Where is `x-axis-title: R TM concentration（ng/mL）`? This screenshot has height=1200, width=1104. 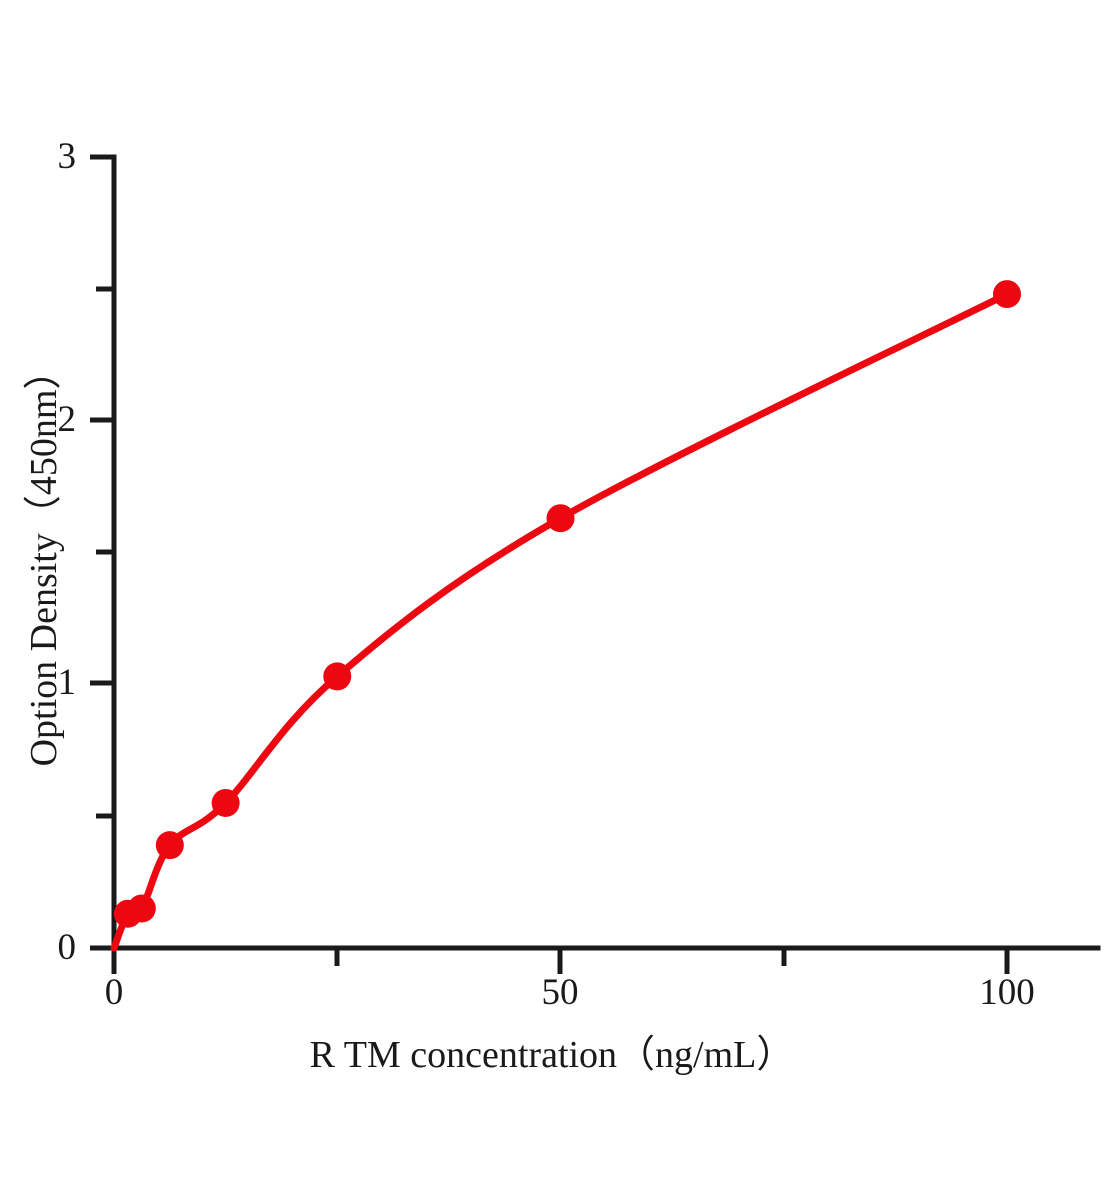 x-axis-title: R TM concentration（ng/mL） is located at coordinates (552, 1055).